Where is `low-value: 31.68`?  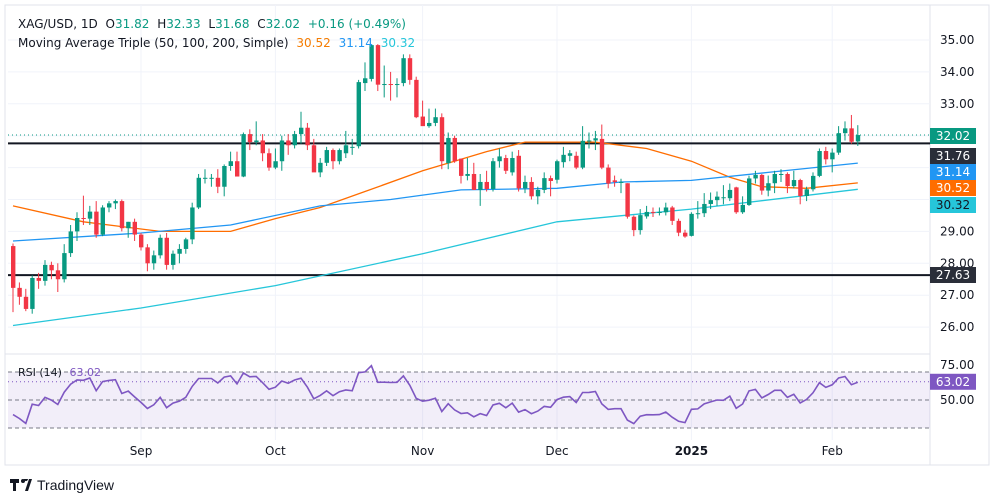
low-value: 31.68 is located at coordinates (232, 24).